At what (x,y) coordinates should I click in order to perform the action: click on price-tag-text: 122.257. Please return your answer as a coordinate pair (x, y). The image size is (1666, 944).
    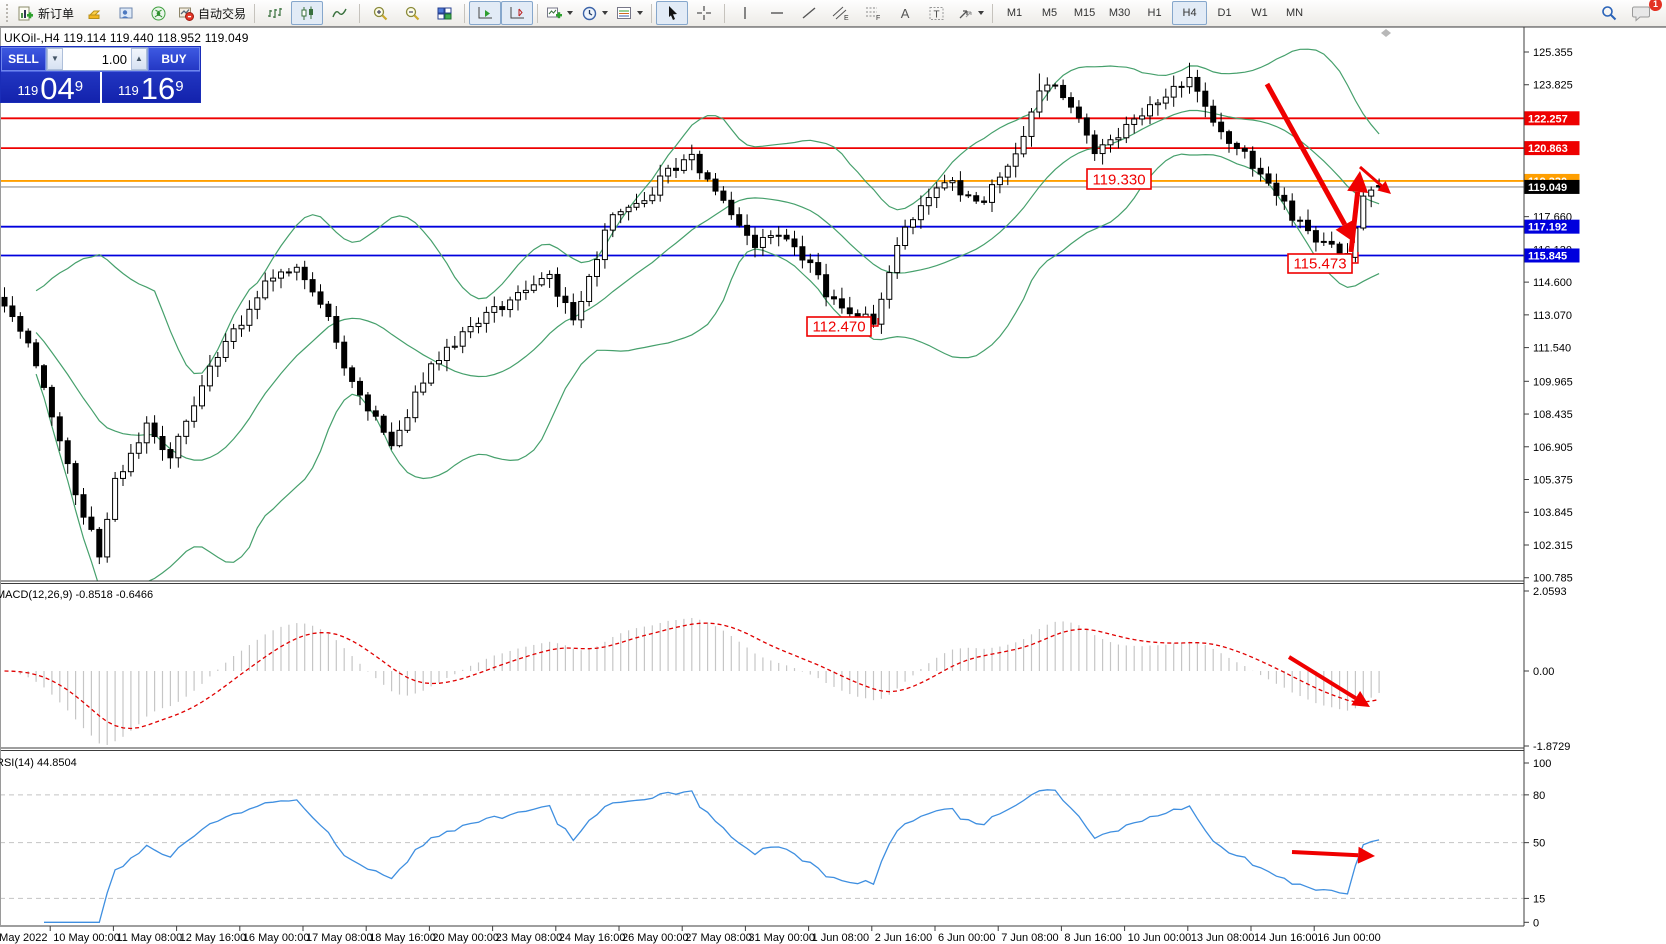
    Looking at the image, I should click on (1548, 119).